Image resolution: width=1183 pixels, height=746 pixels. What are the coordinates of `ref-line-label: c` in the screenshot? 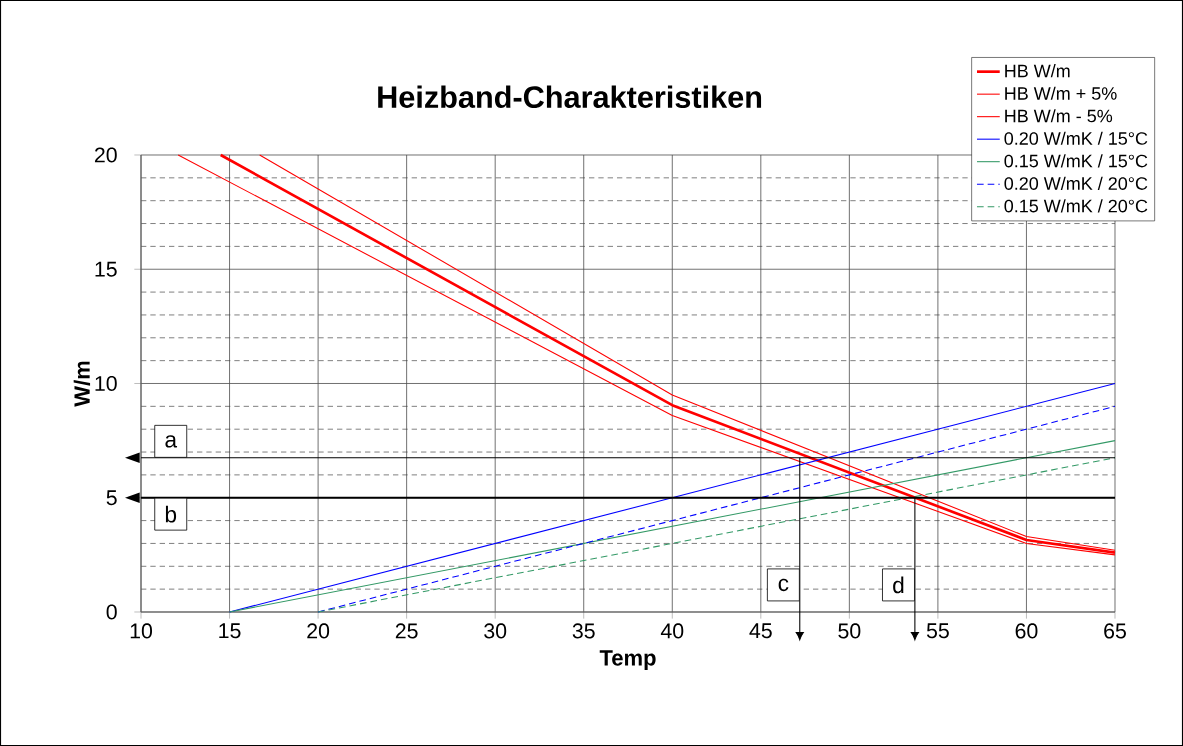 It's located at (783, 585).